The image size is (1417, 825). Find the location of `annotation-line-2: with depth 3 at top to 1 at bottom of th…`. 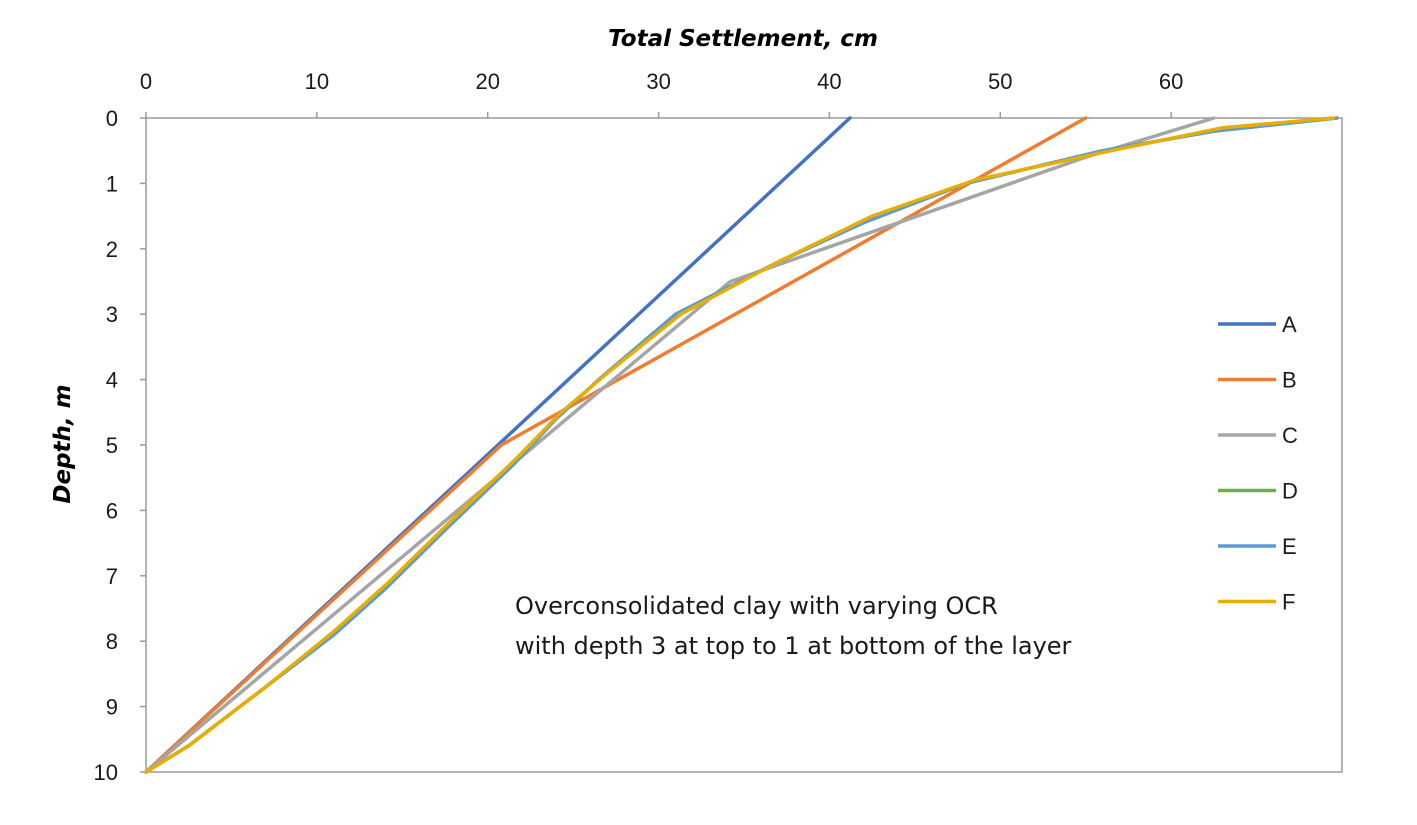

annotation-line-2: with depth 3 at top to 1 at bottom of th… is located at coordinates (793, 646).